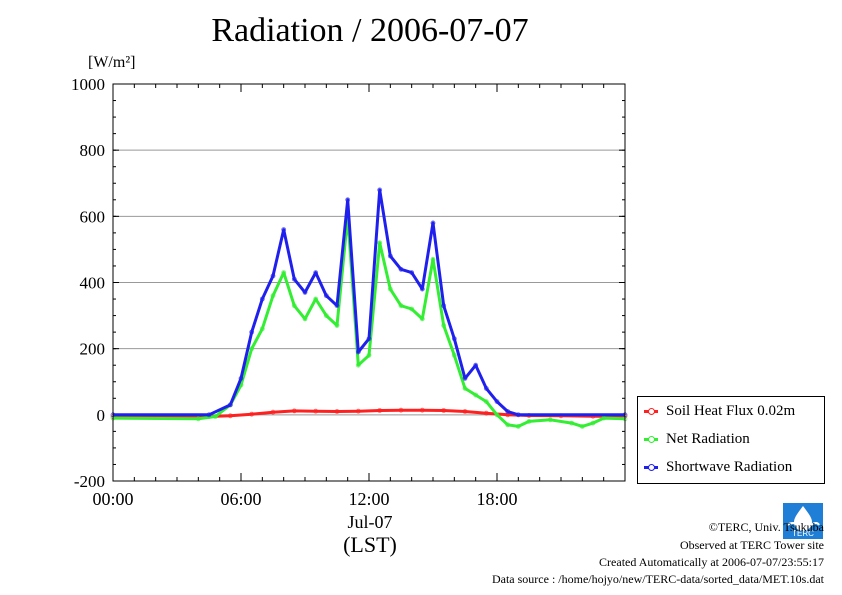 The image size is (842, 595). What do you see at coordinates (731, 410) in the screenshot?
I see `legend-label-soil: Soil Heat Flux 0.02m` at bounding box center [731, 410].